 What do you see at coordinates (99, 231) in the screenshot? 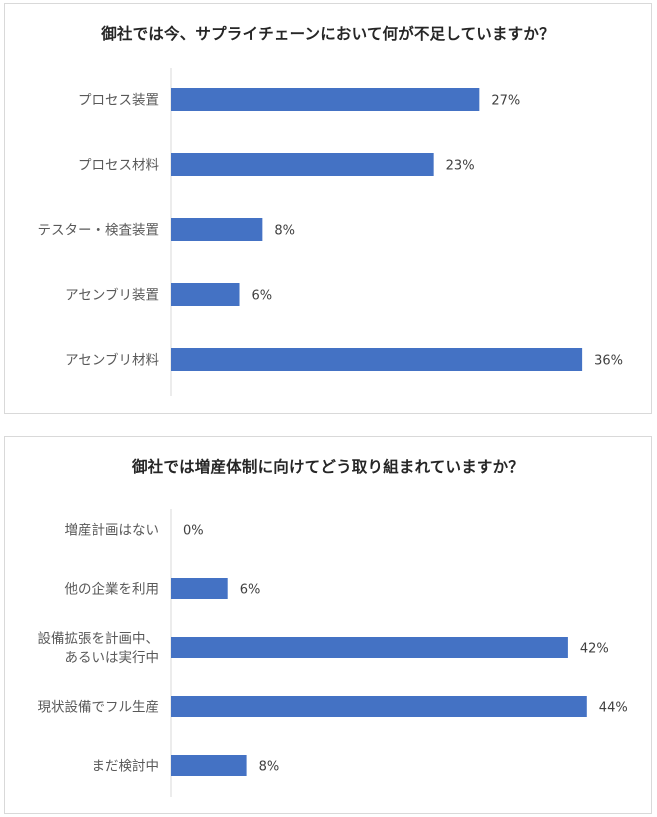
I see `category-label: テスター・検査装置` at bounding box center [99, 231].